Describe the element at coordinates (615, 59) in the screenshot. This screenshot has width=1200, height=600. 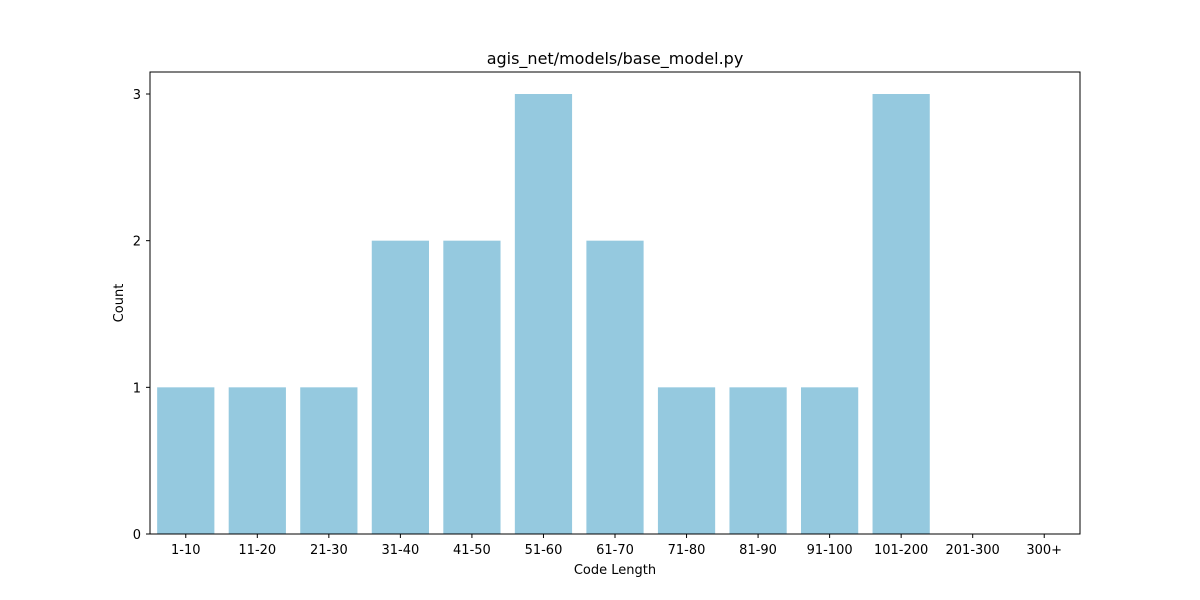
I see `chart-title: agis_net/models/base_model.py` at that location.